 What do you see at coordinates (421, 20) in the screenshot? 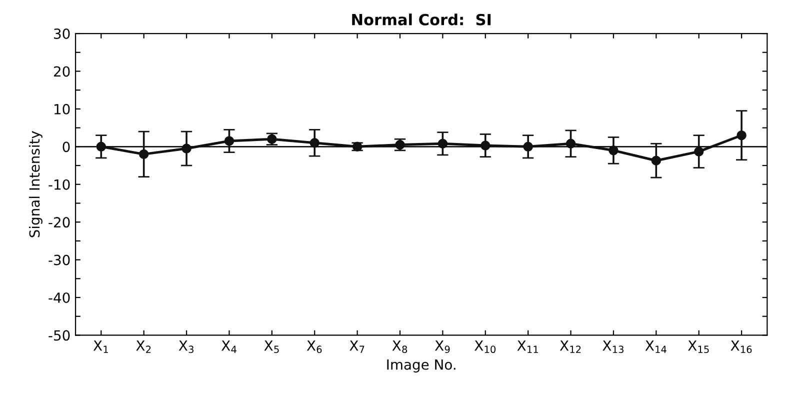
I see `chart-title: Normal Cord: SI` at bounding box center [421, 20].